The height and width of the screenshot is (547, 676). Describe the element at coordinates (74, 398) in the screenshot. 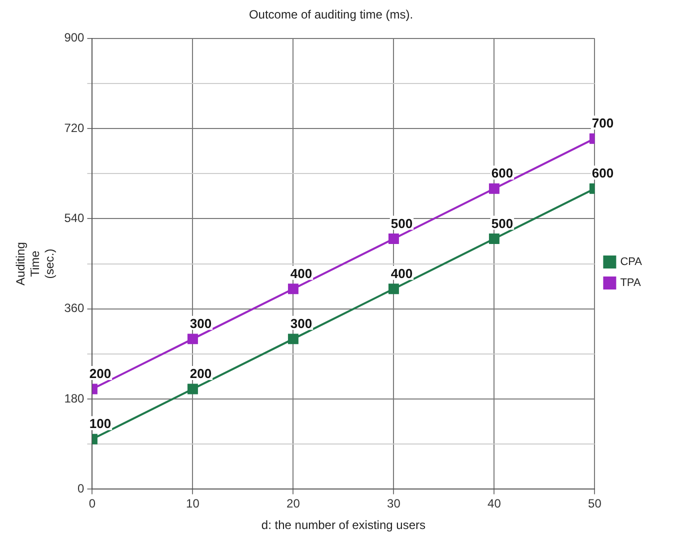

I see `y-tick-label: 180` at that location.